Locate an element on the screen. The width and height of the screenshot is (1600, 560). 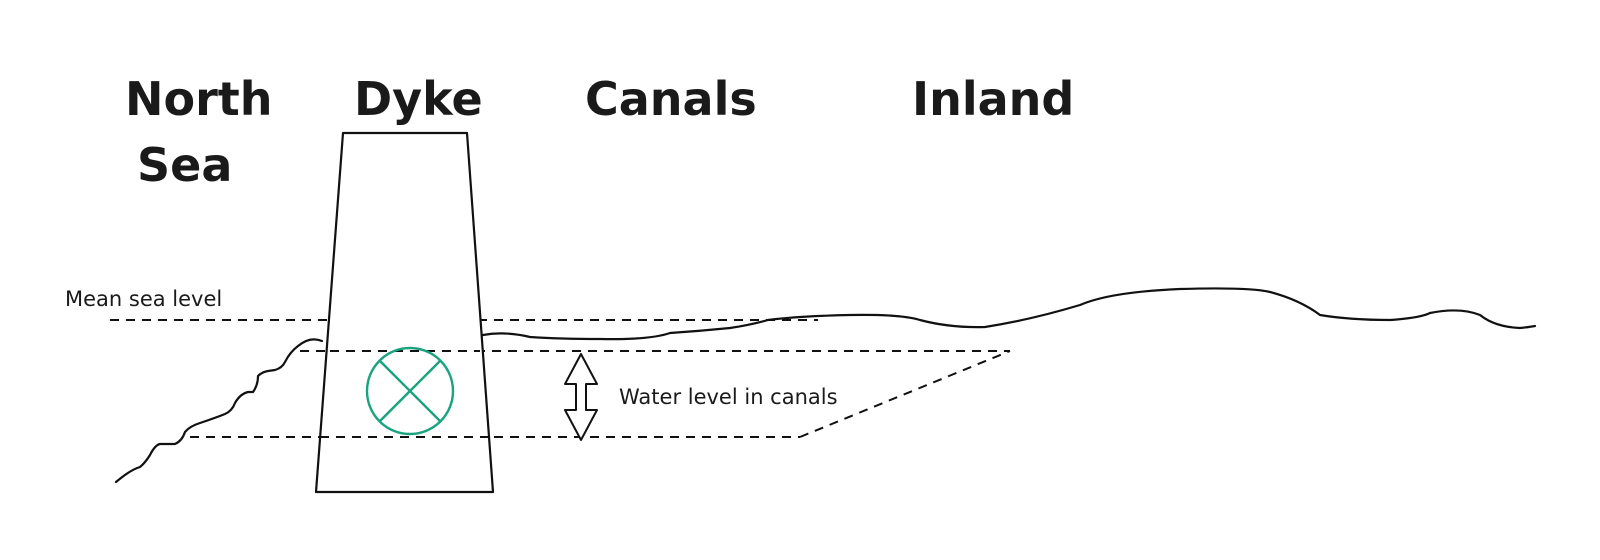
pump-symbol-icon is located at coordinates (410, 391).